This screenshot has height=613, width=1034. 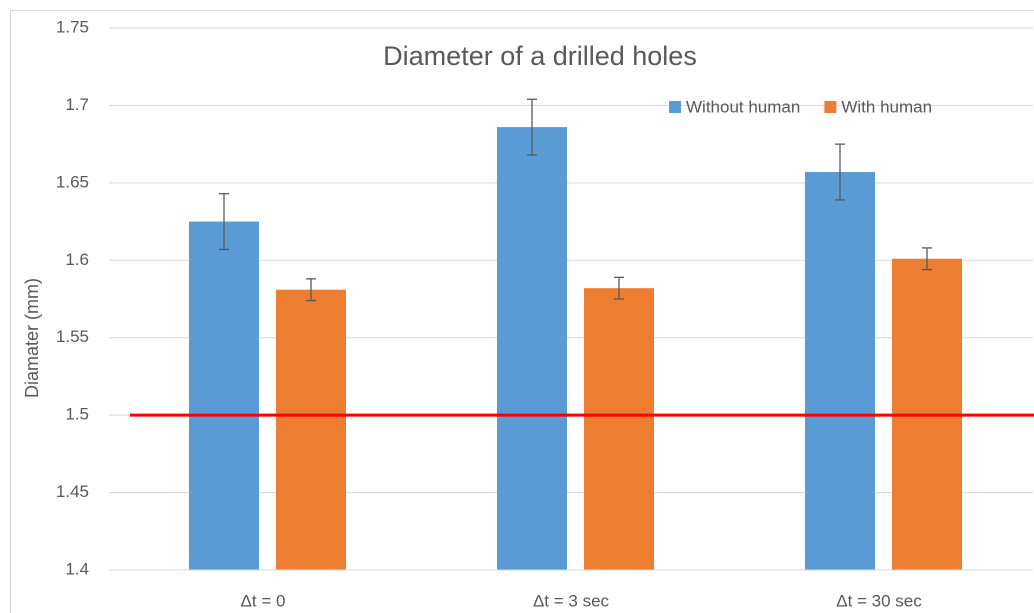 I want to click on y-tick-label: 1.5, so click(x=77, y=414).